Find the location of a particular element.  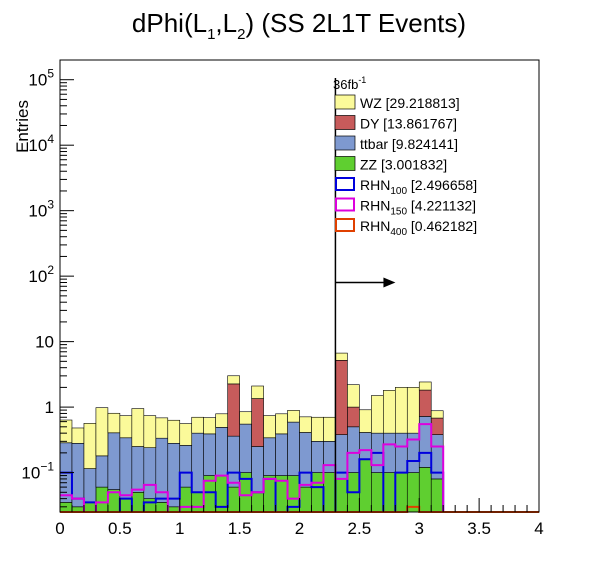

y-tick-label: 1 is located at coordinates (49, 407).